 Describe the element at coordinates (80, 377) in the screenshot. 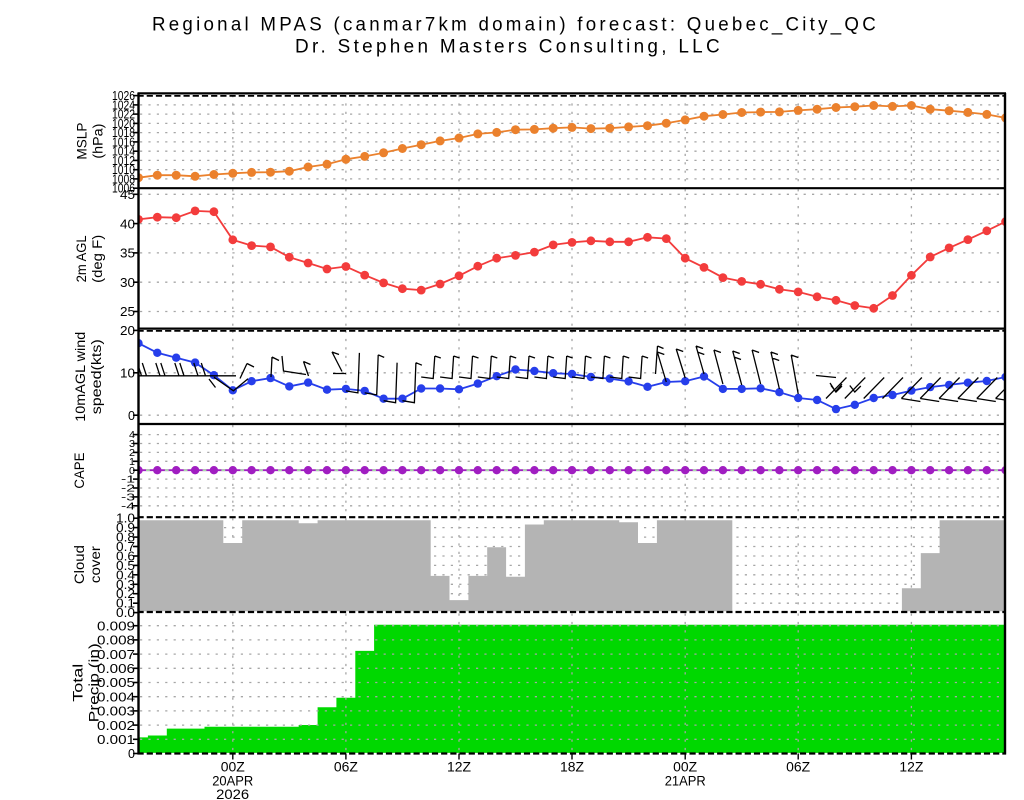

I see `svg-text: 10mAGL wind` at that location.